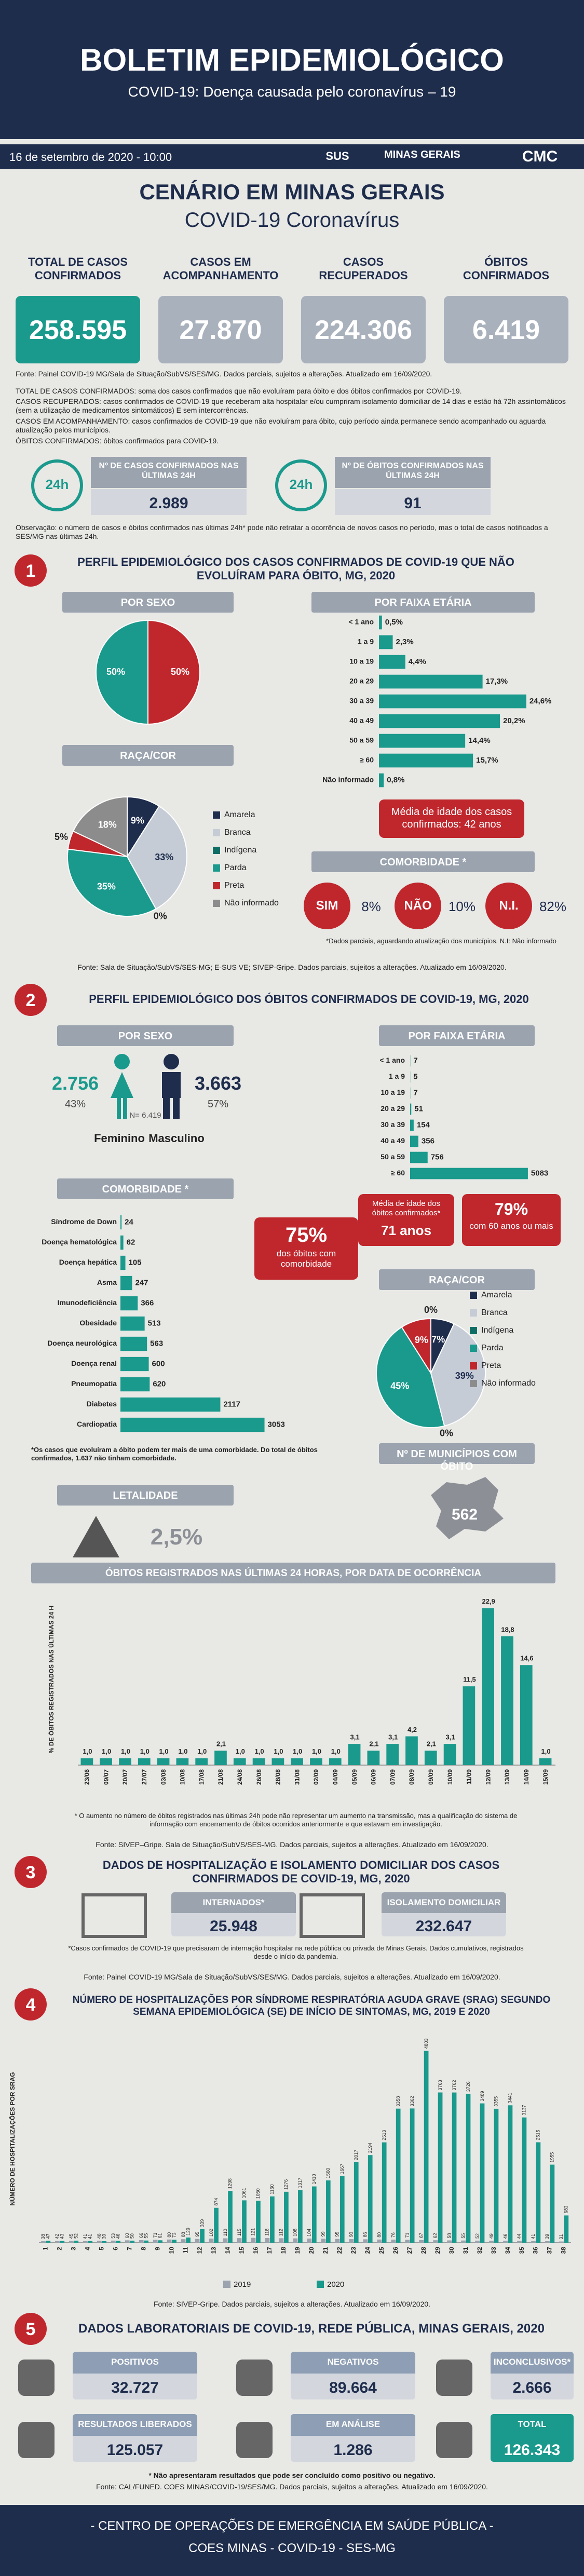  I want to click on box-value-bg, so click(532, 2449).